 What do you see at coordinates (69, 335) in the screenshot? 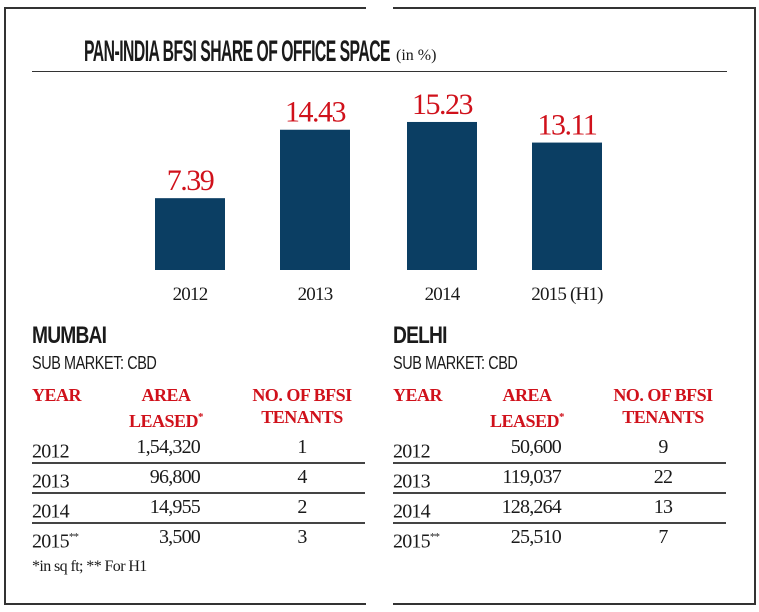
I see `city-title: MUMBAI` at bounding box center [69, 335].